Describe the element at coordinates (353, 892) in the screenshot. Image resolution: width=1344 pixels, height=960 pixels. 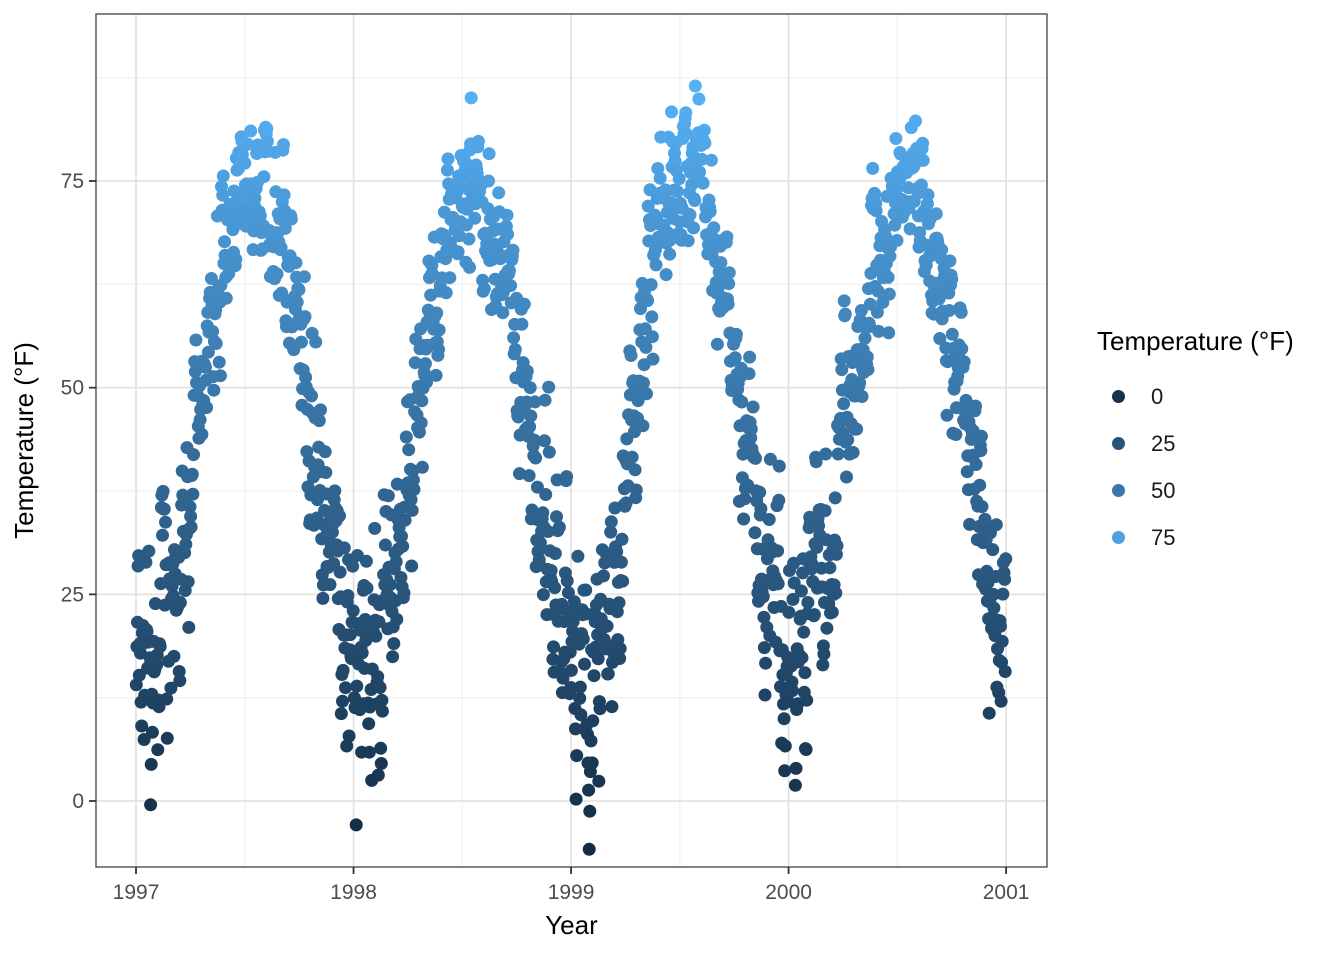
I see `x-tick-label: 1998` at that location.